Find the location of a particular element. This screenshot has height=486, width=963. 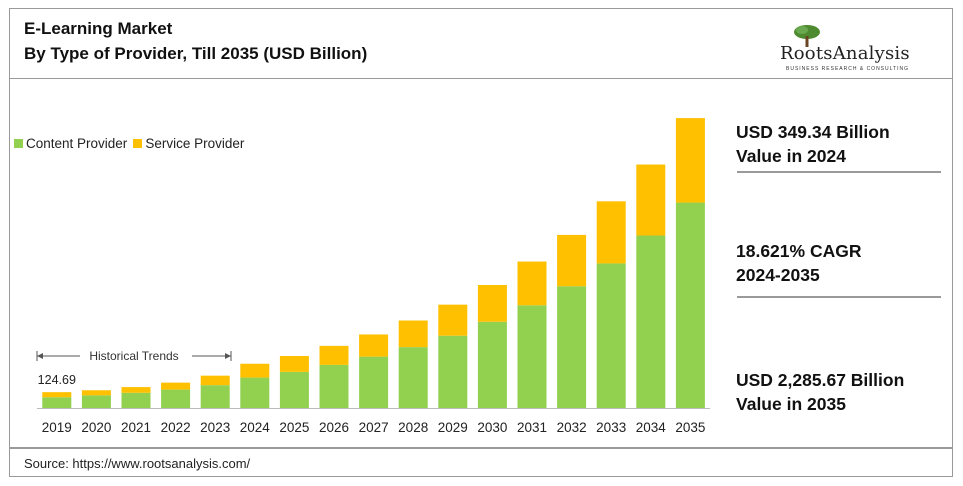

stat-cagr-period: 2024-2035 is located at coordinates (778, 274).